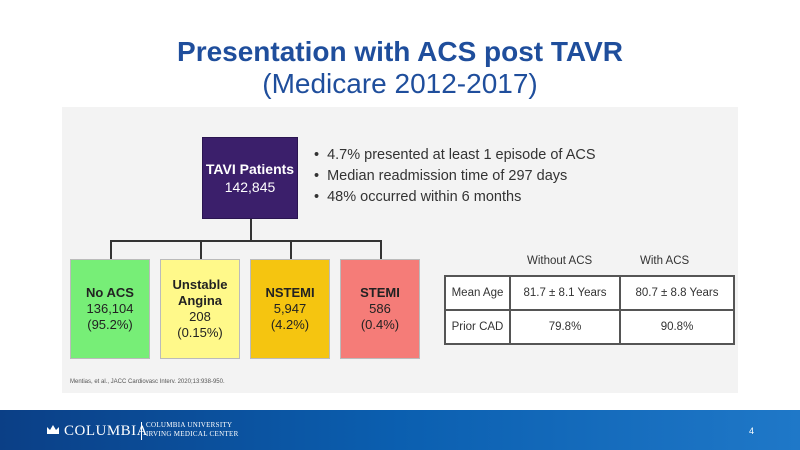 The image size is (800, 450). I want to click on leaf-value: 5,947, so click(290, 308).